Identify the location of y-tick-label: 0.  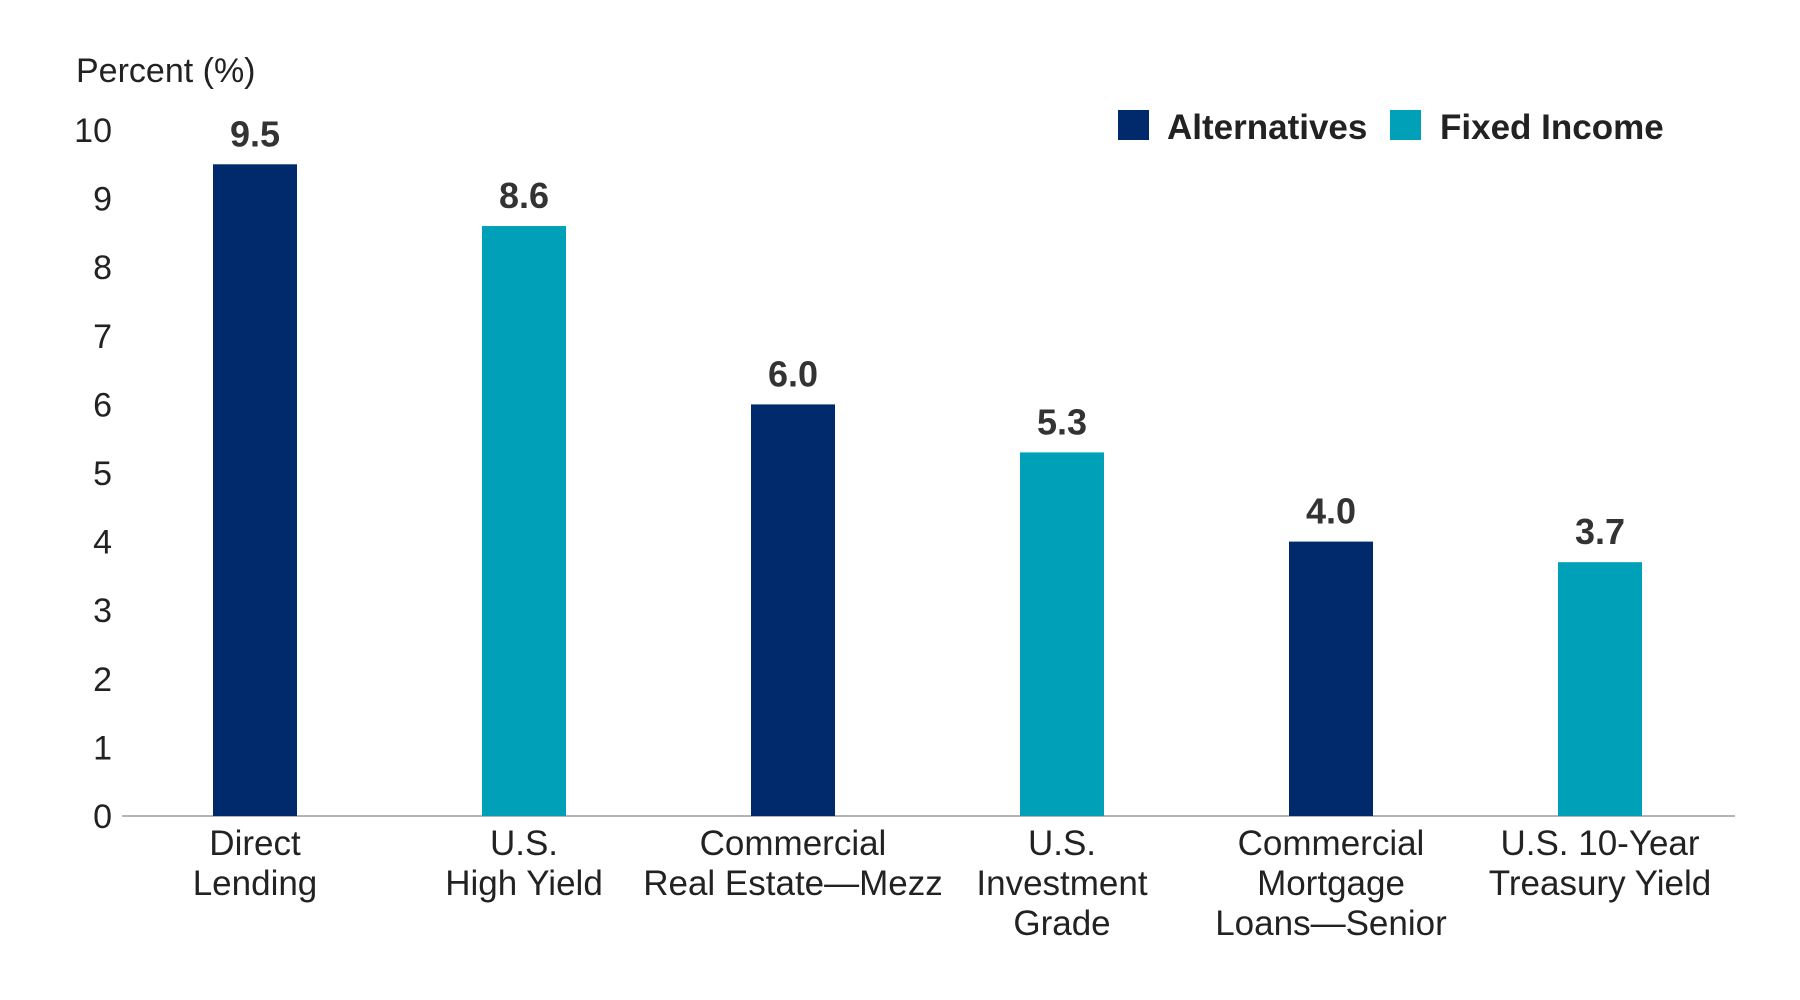
(102, 817).